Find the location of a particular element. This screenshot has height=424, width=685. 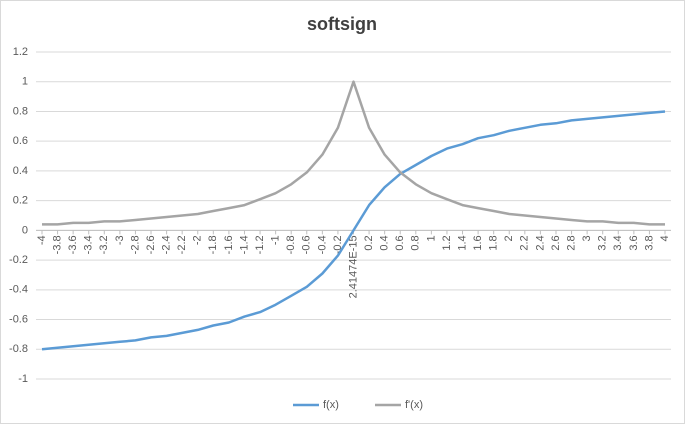

y-tick-label: 0.6 is located at coordinates (20, 141).